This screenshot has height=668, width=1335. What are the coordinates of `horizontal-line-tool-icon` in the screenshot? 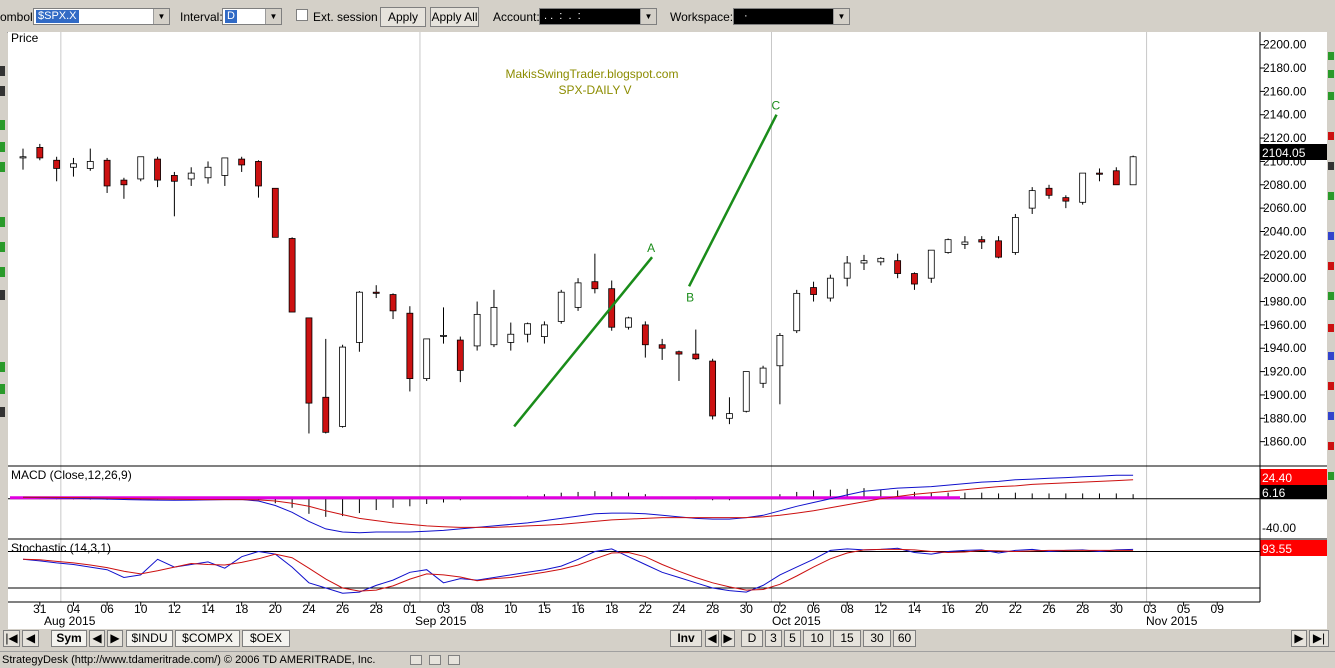 It's located at (2, 295).